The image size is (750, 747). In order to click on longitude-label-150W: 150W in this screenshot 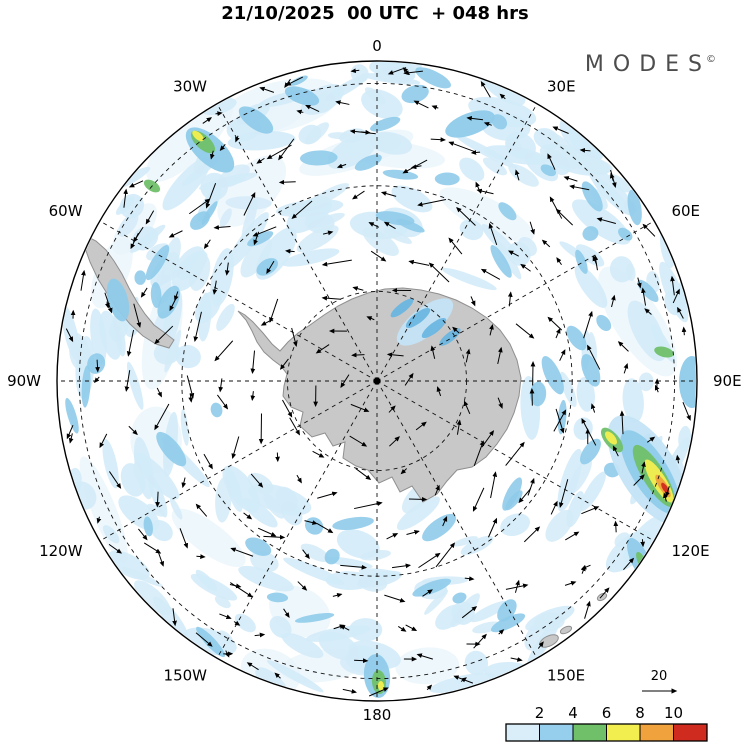, I will do `click(186, 675)`.